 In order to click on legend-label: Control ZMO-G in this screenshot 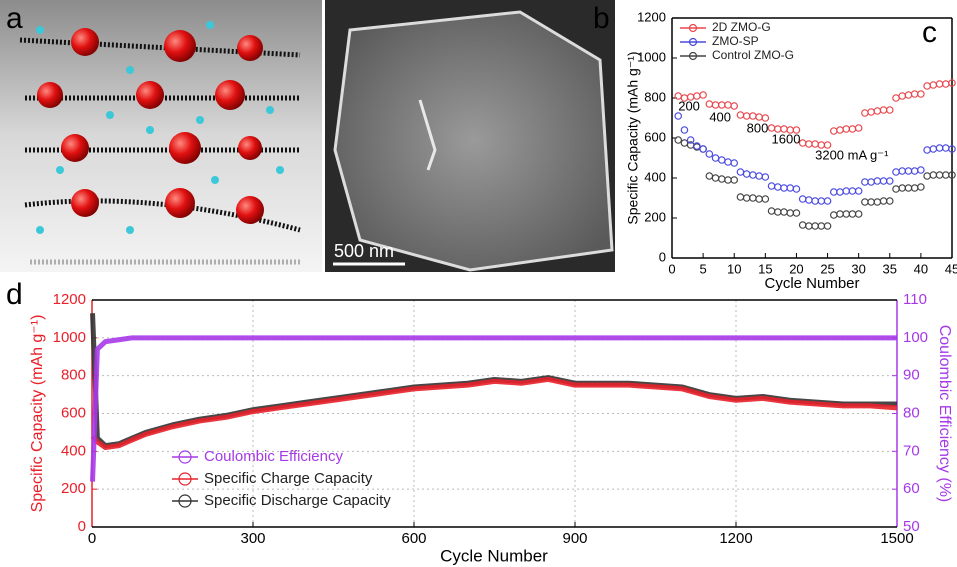, I will do `click(753, 55)`.